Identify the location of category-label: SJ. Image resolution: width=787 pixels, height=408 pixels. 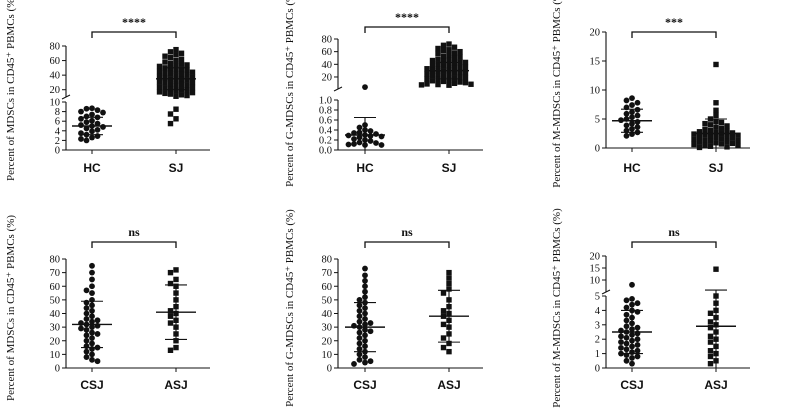
(449, 168).